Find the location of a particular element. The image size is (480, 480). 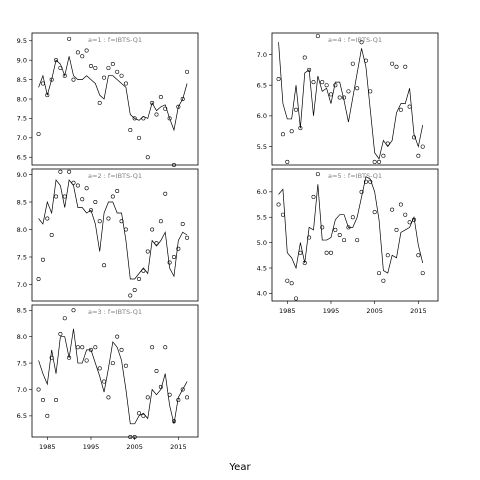

panel-4: a=4 : f=IBTS-Q1 5.5 6.0 6.5 7.0 is located at coordinates (348, 99).